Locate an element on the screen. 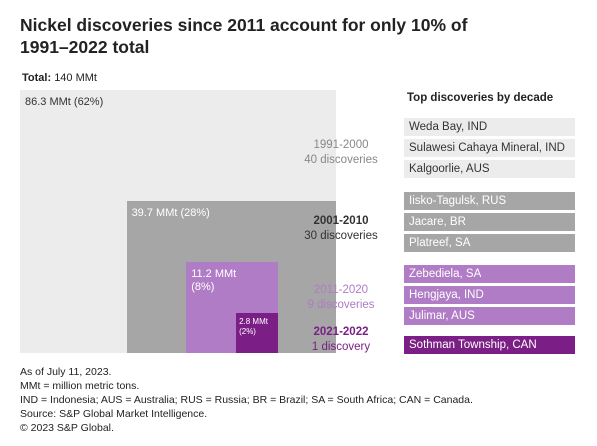  discovery-item: Iisko-Tagulsk, RUS is located at coordinates (489, 201).